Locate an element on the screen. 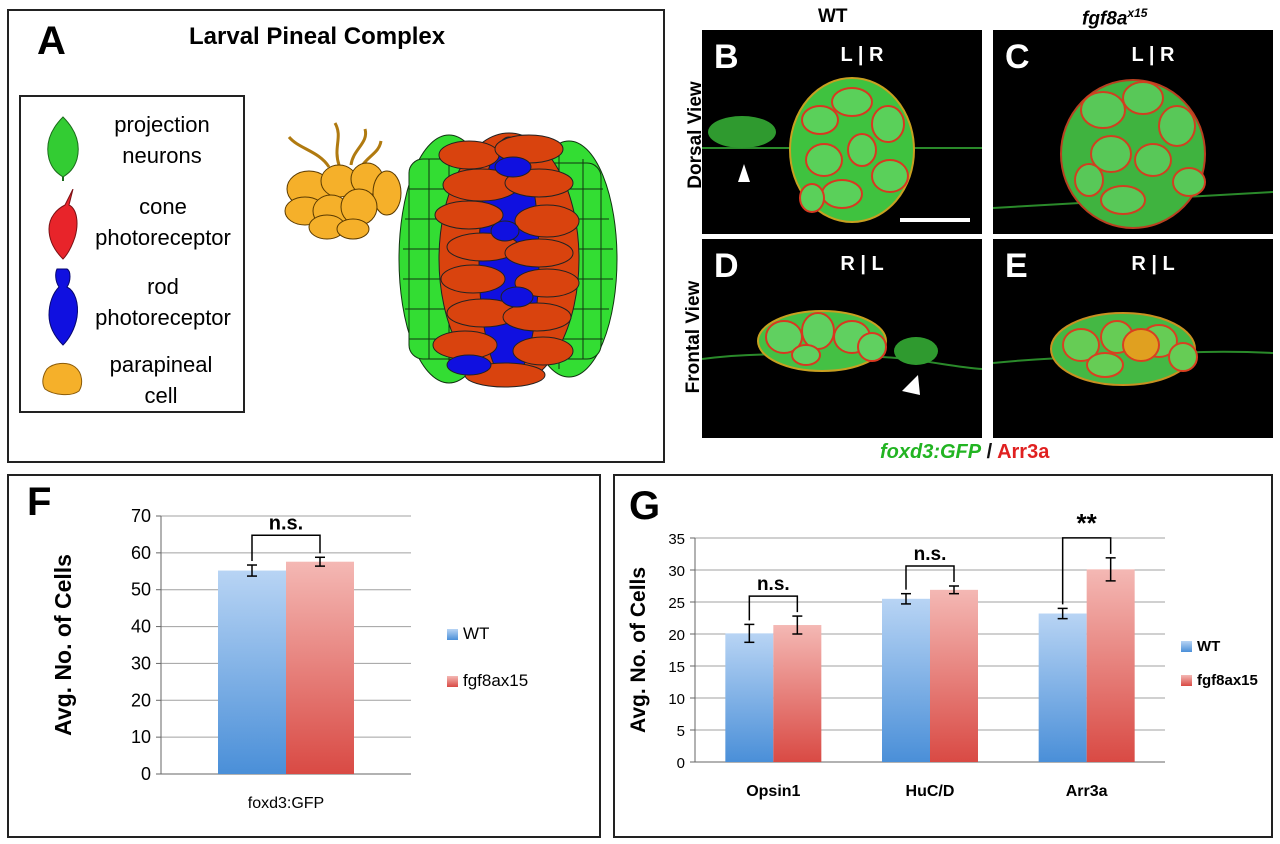  column-label-wt: WT is located at coordinates (833, 16).